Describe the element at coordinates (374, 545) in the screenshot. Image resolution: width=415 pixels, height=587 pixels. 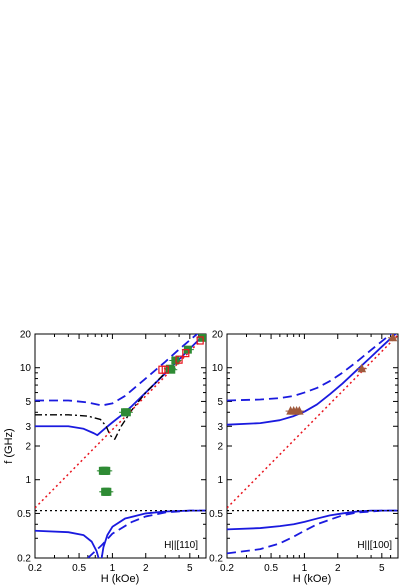
I see `right-annotation: H||[100]` at that location.